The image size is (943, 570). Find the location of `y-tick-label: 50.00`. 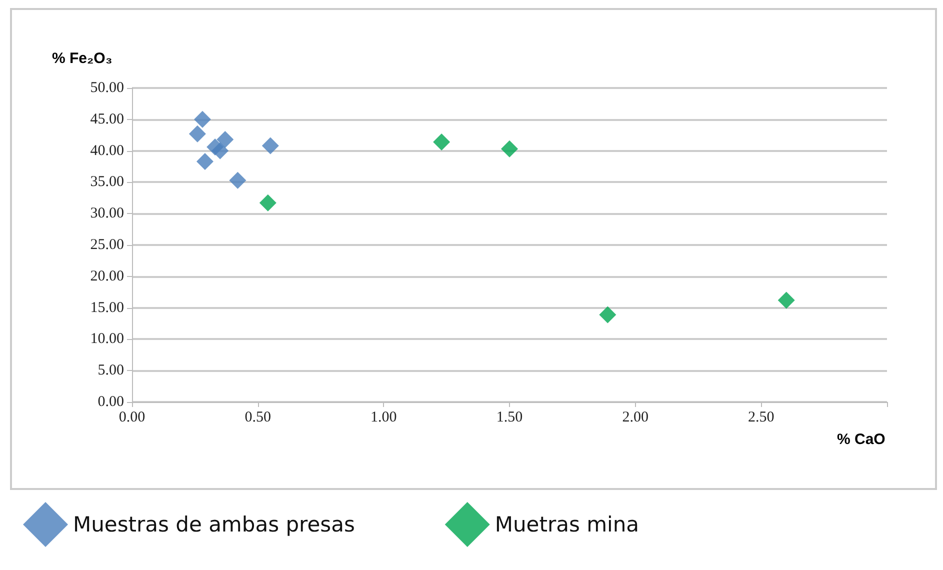

y-tick-label: 50.00 is located at coordinates (107, 88).